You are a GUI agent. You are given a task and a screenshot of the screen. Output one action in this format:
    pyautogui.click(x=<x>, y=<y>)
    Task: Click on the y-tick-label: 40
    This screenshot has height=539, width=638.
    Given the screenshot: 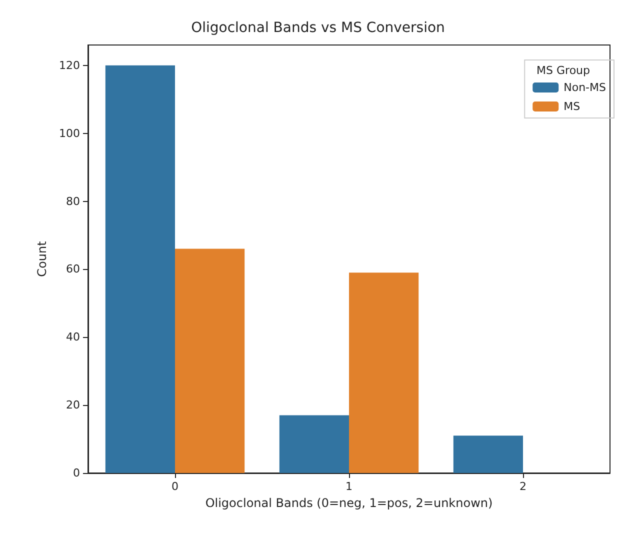 What is the action you would take?
    pyautogui.click(x=73, y=337)
    